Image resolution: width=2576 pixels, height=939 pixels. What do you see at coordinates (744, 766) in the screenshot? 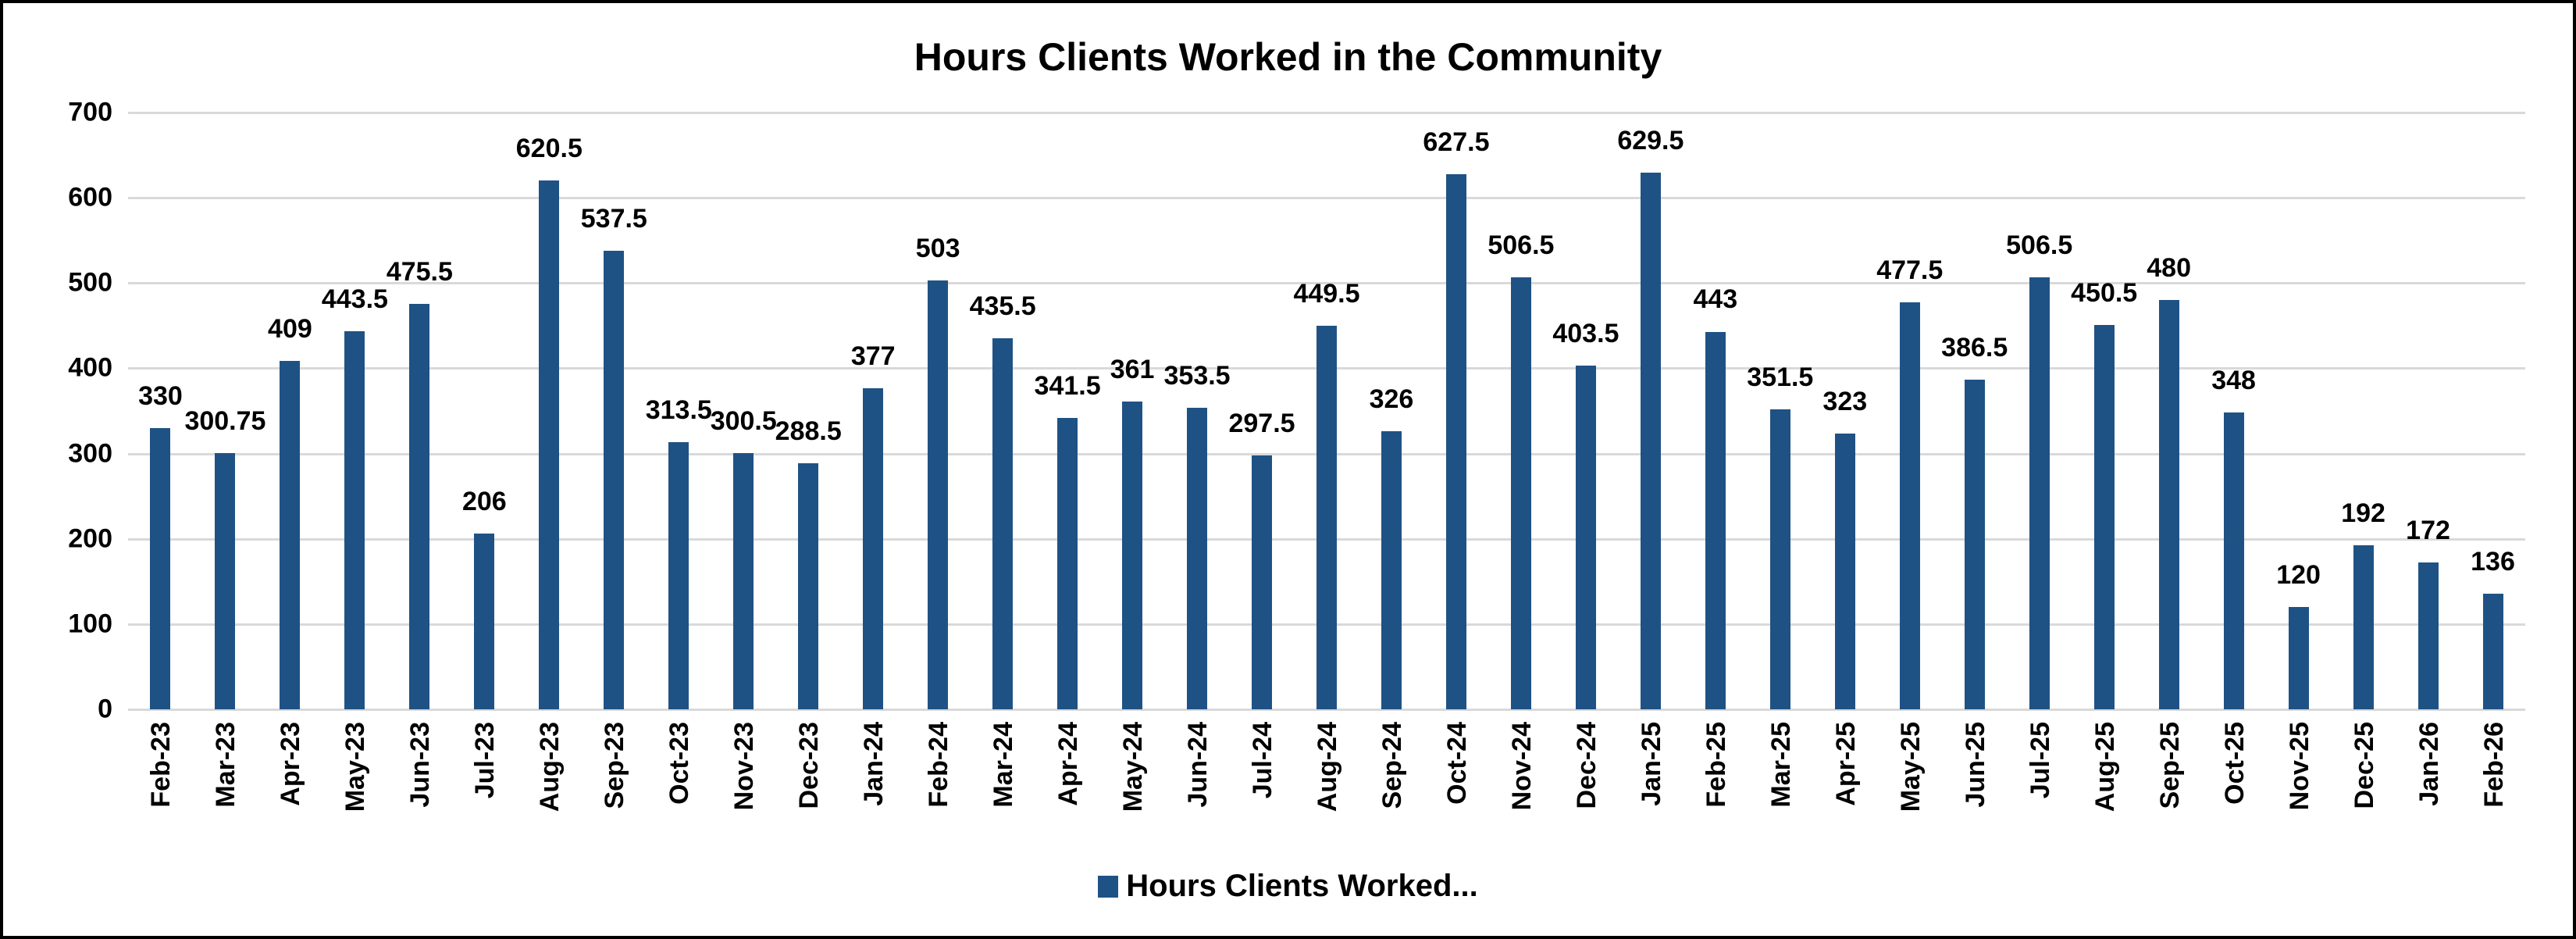
I see `x-tick-label: Nov-23` at bounding box center [744, 766].